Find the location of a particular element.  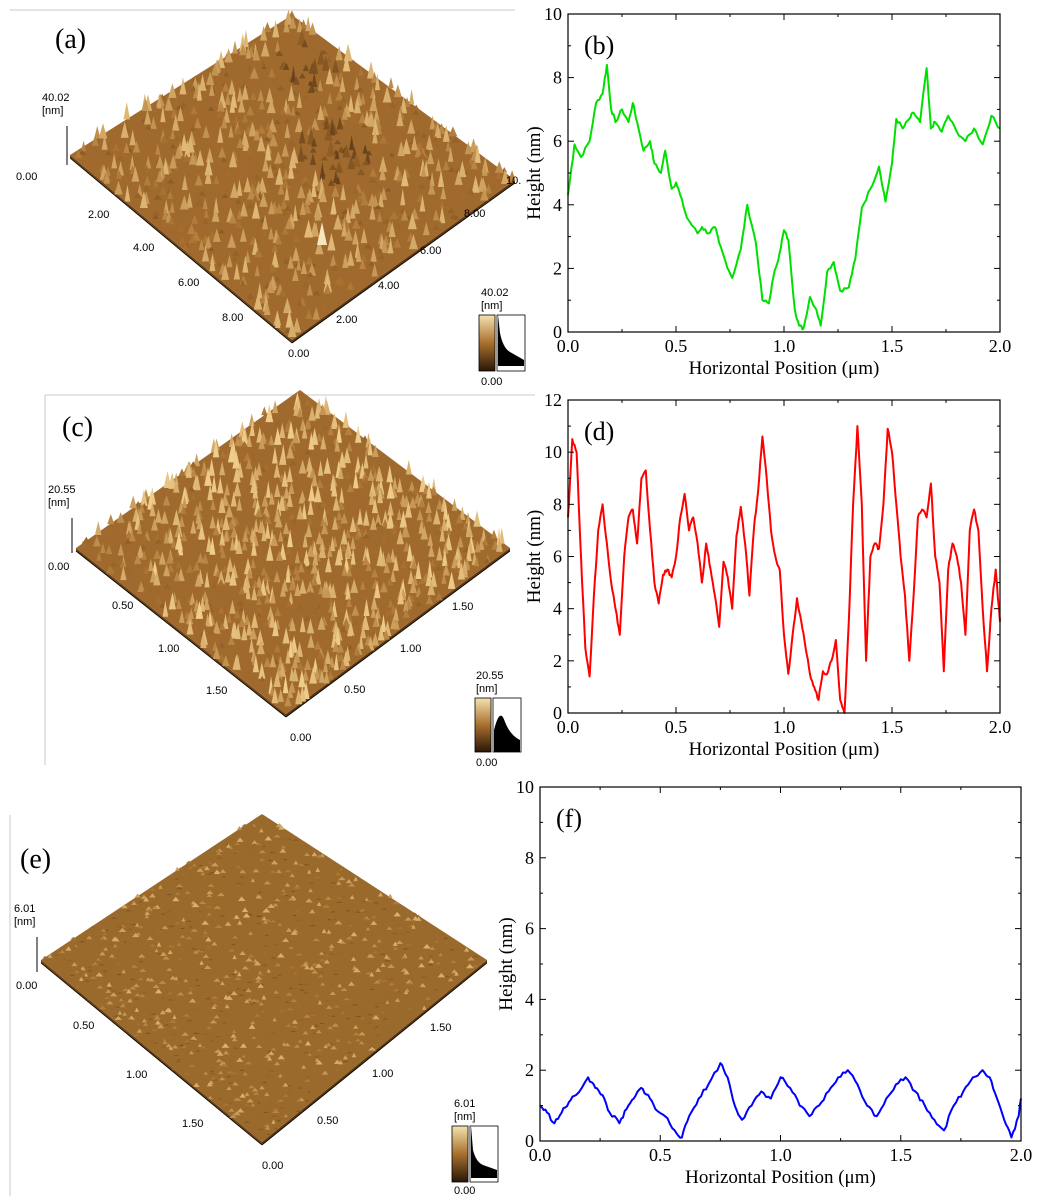

x-tick-label: 1.00 is located at coordinates (168, 649).